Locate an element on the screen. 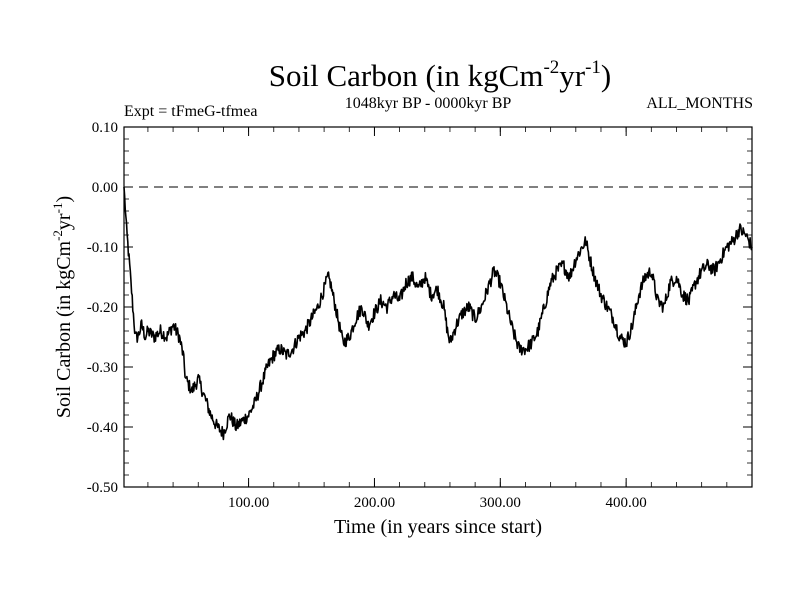 This screenshot has height=600, width=800. y-tick-label: -0.10 is located at coordinates (102, 248).